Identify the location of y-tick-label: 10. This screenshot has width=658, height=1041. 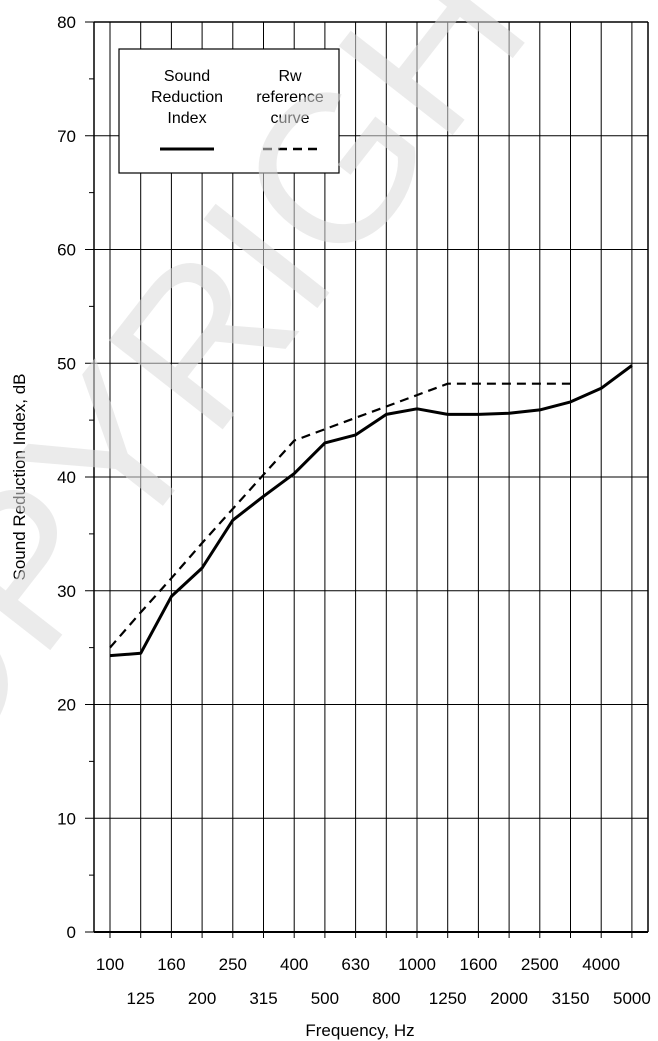
(66, 818).